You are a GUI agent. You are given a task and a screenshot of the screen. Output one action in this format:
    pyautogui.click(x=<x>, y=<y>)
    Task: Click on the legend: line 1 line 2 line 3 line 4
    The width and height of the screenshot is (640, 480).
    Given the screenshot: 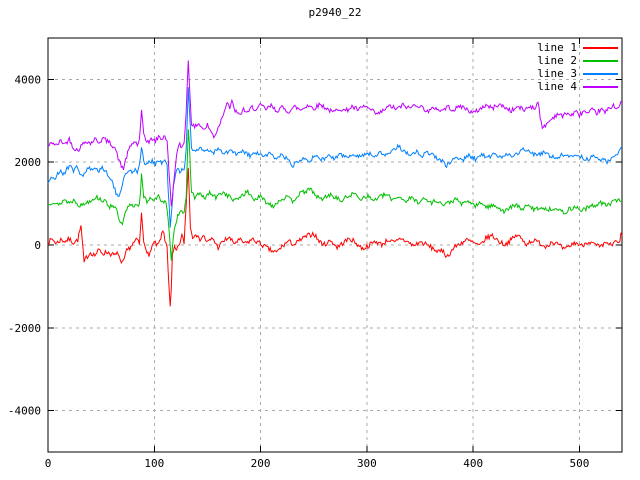 What is the action you would take?
    pyautogui.click(x=577, y=67)
    